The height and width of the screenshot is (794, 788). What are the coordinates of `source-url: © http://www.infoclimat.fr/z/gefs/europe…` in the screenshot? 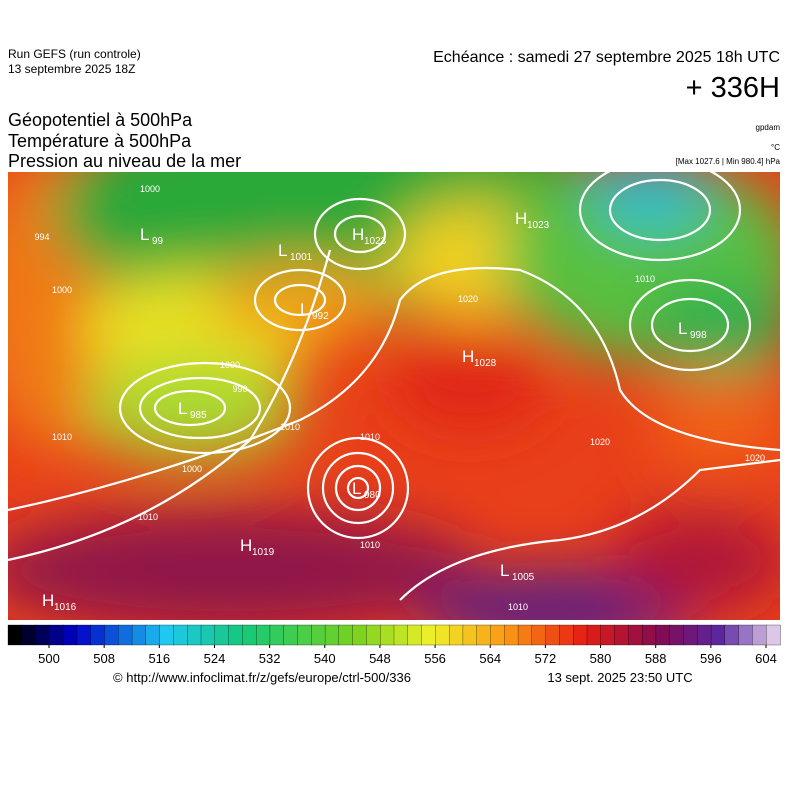 It's located at (262, 677).